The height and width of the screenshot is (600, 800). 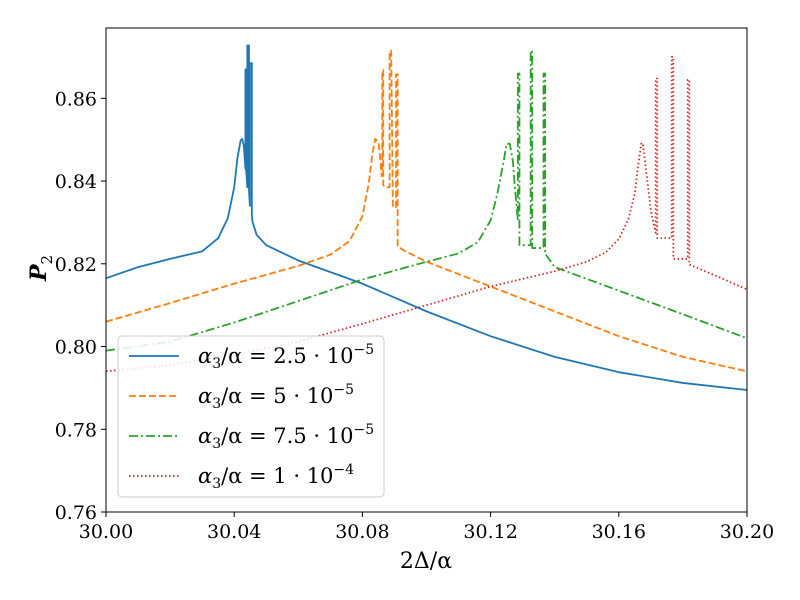 I want to click on legend-entry-4: α3/α = 1 · 10−4, so click(x=241, y=477).